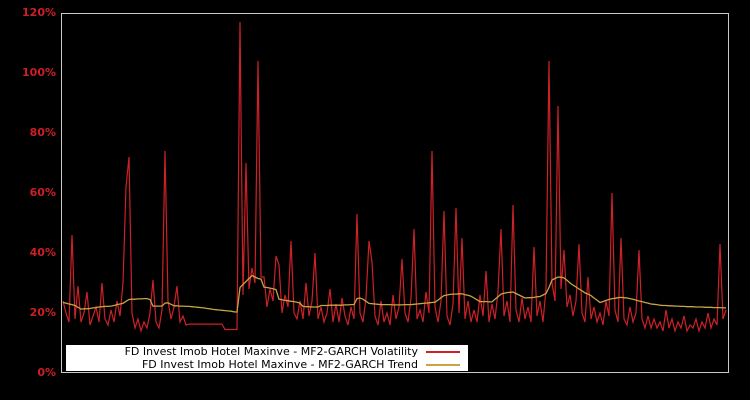 This screenshot has width=750, height=400. What do you see at coordinates (46, 372) in the screenshot?
I see `y-tick-label: 0%` at bounding box center [46, 372].